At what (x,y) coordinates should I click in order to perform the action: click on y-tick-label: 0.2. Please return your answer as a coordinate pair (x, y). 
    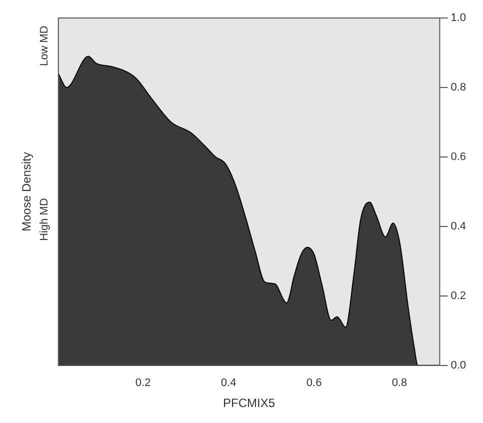
    Looking at the image, I should click on (458, 296).